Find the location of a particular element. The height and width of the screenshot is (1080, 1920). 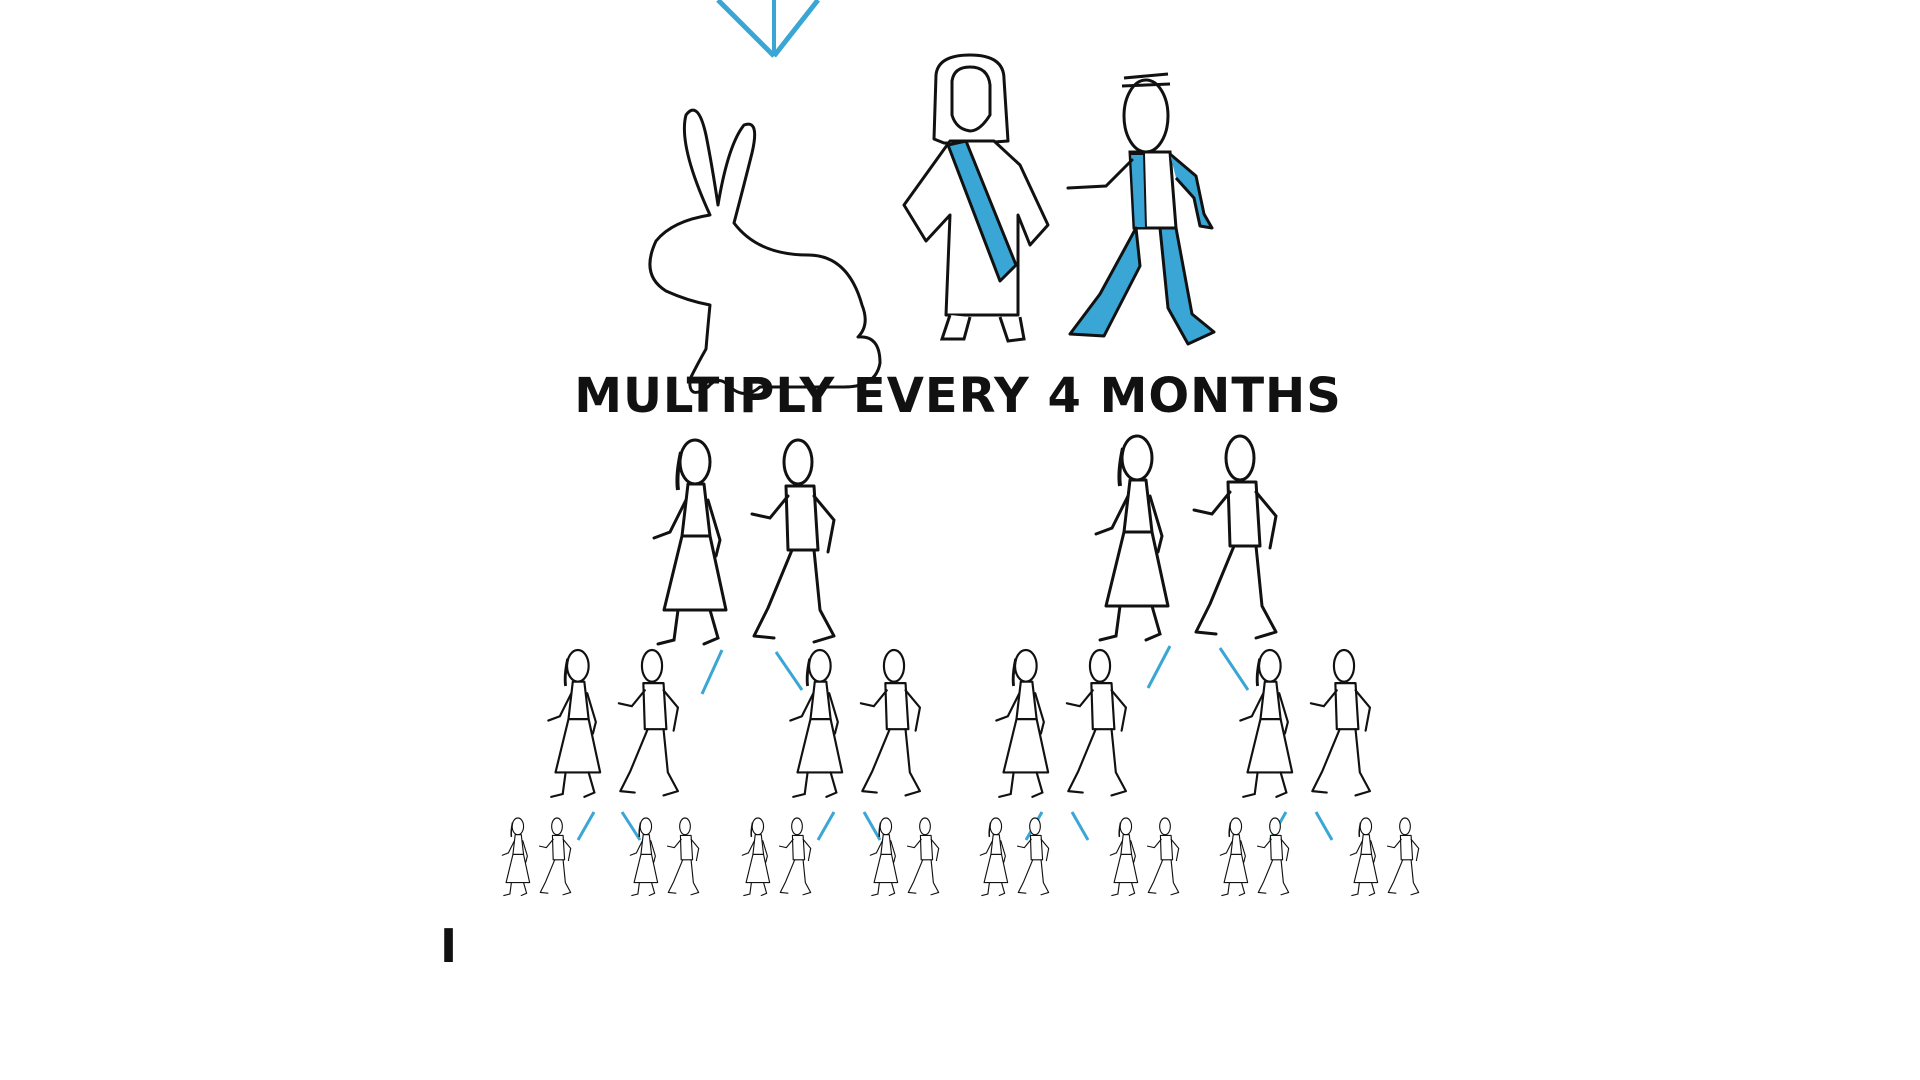

walking-man-icon is located at coordinates (1141, 209).